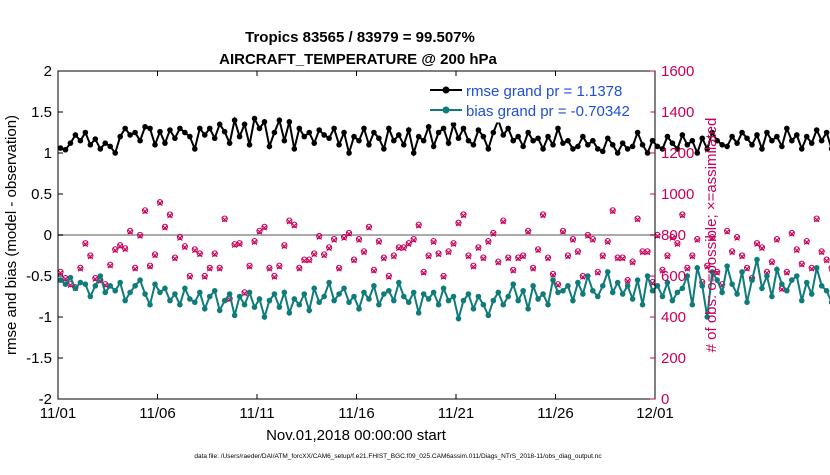  I want to click on x-tick-label: 11/11, so click(256, 413).